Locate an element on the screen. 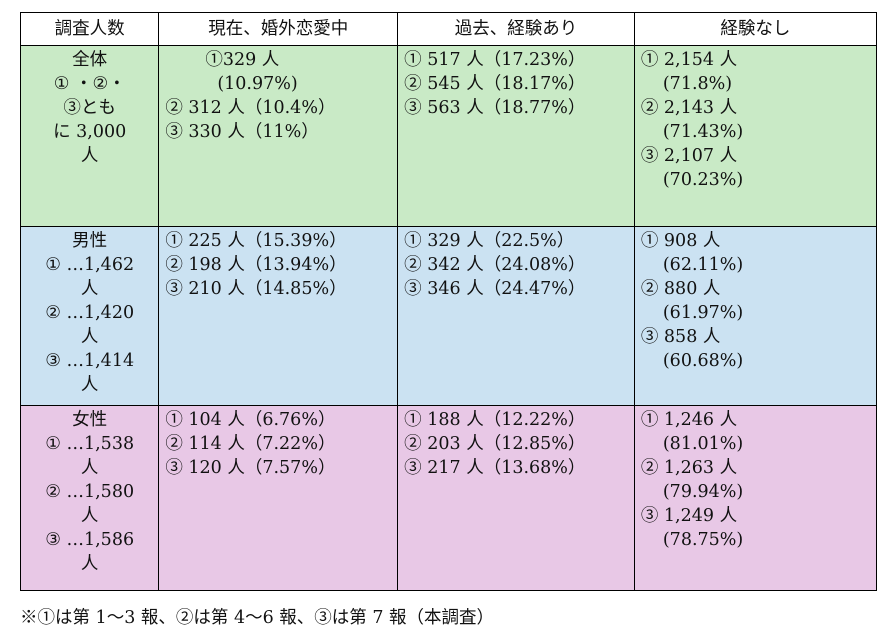 The width and height of the screenshot is (896, 640). none-percent: (79.94%) is located at coordinates (703, 492).